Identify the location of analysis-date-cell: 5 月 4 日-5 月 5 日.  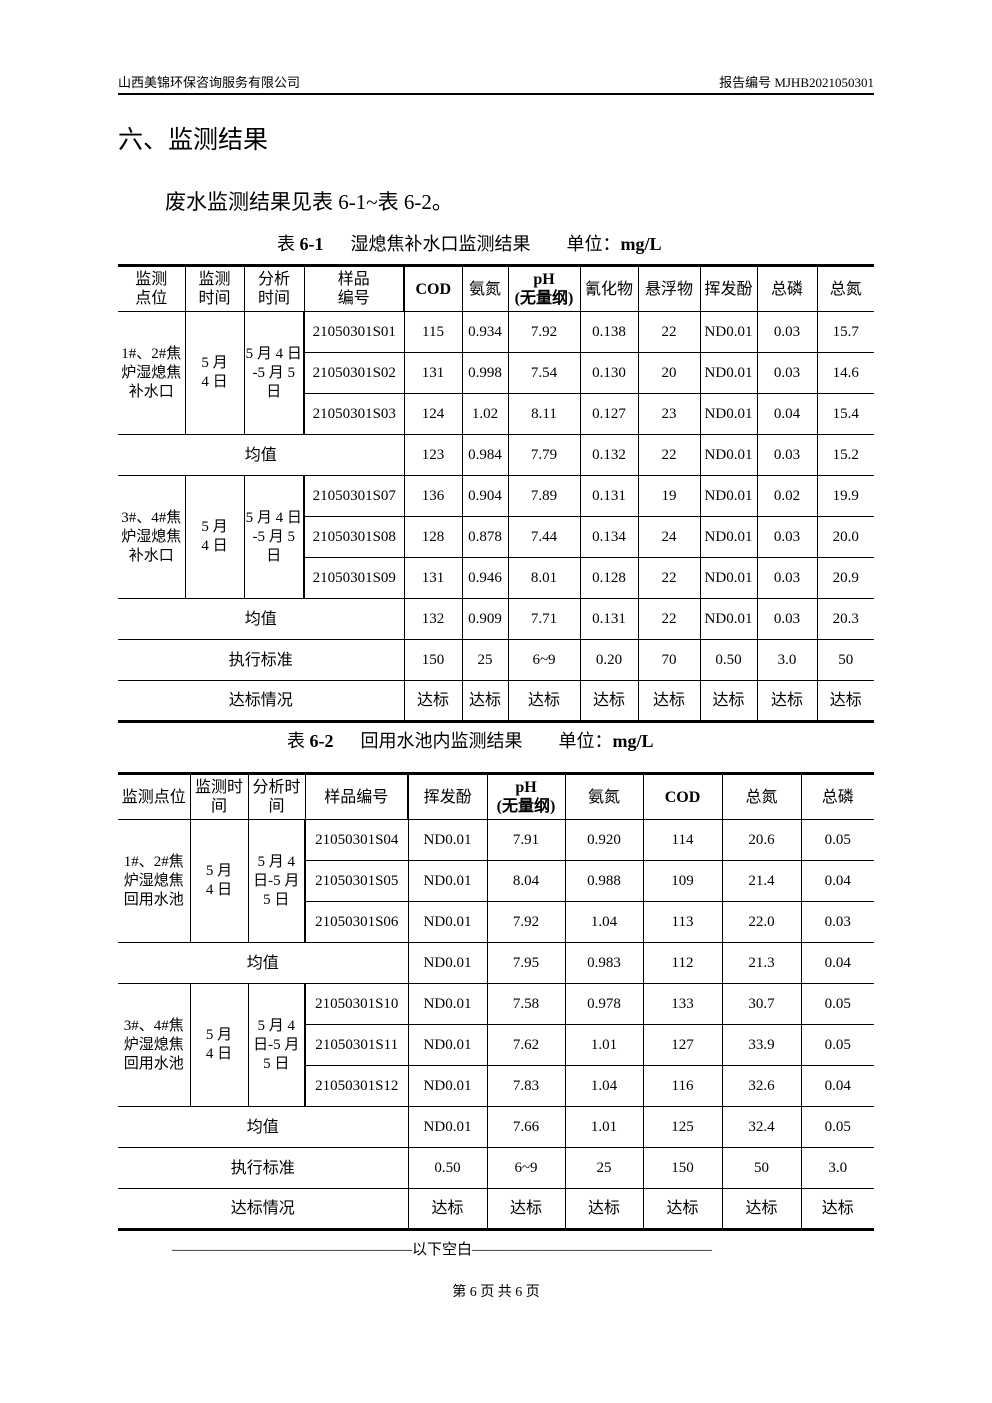
(276, 881).